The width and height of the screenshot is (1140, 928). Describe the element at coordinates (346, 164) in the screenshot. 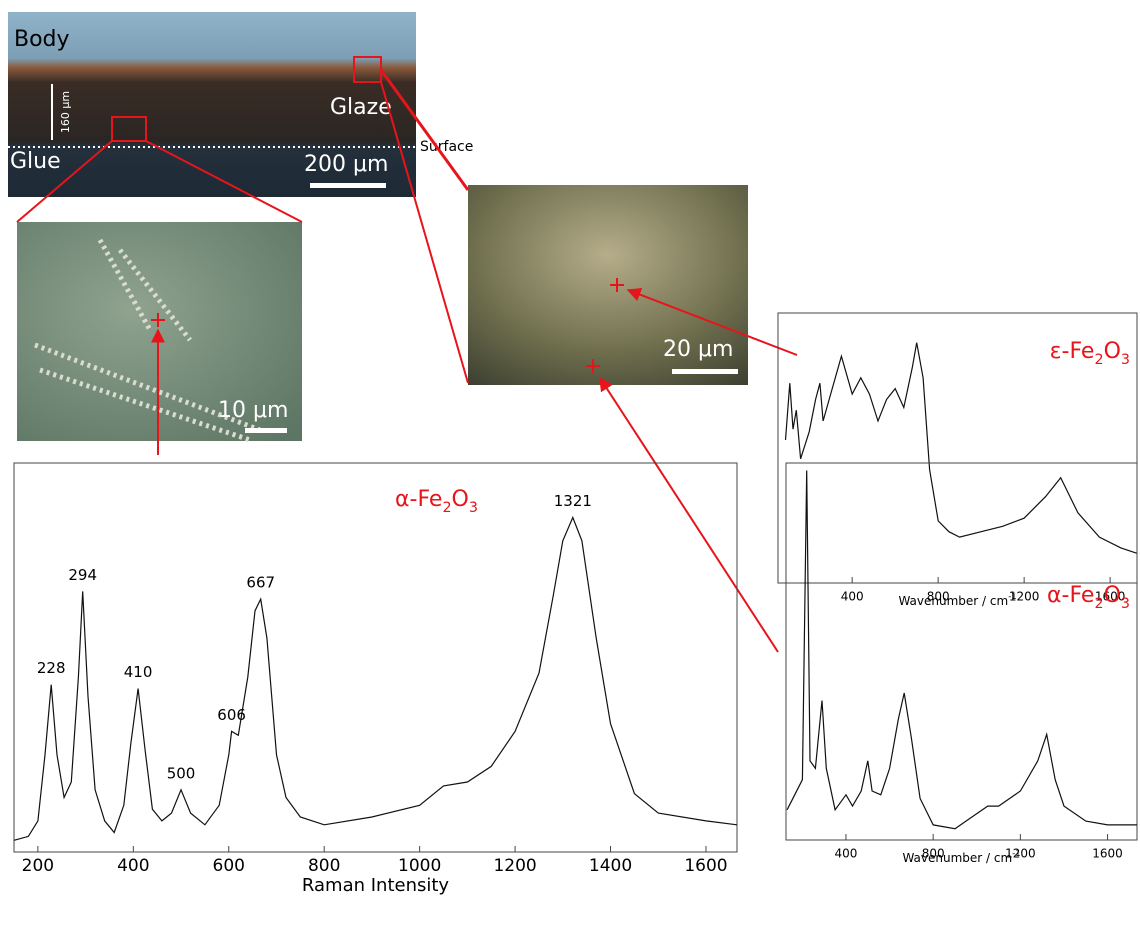

I see `scale-label: 200 μm` at that location.